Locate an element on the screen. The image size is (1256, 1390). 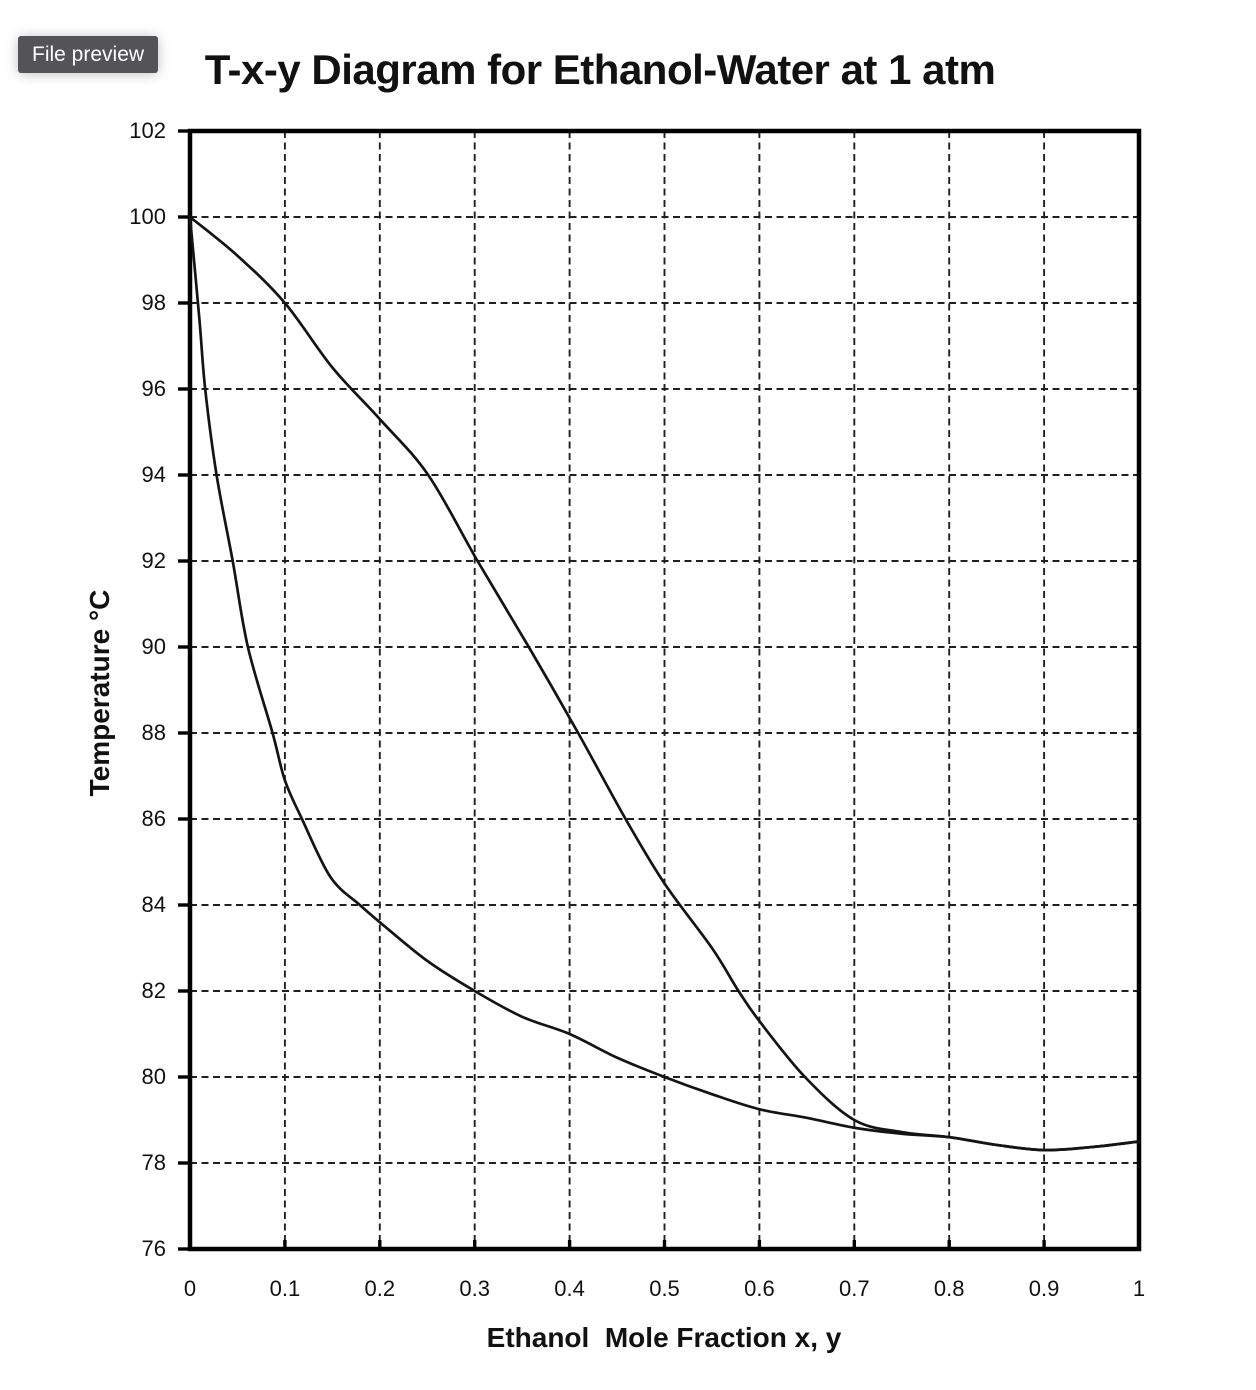
y-tick-label: 94 is located at coordinates (153, 474).